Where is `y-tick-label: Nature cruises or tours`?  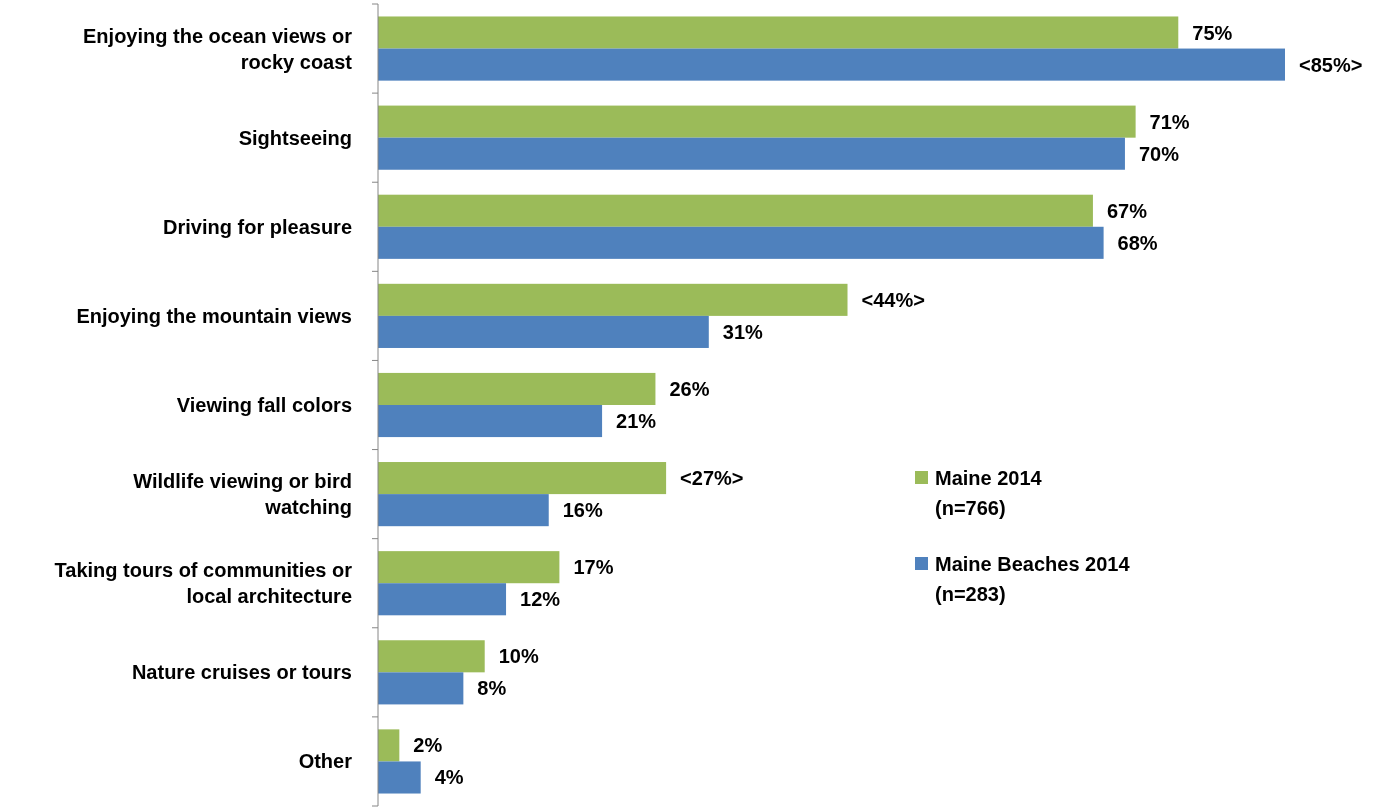 y-tick-label: Nature cruises or tours is located at coordinates (241, 672).